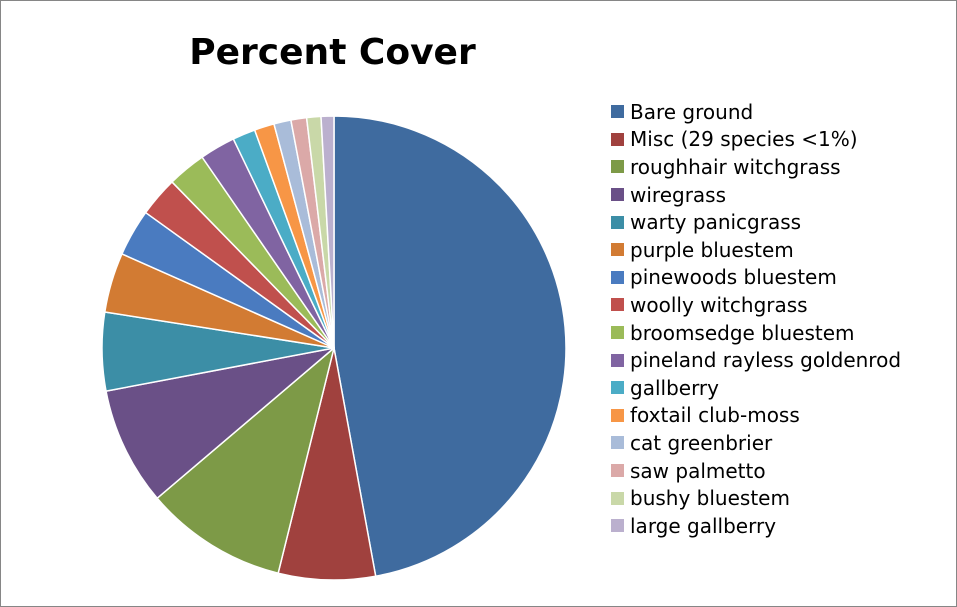  Describe the element at coordinates (678, 194) in the screenshot. I see `legend-label: wiregrass` at that location.